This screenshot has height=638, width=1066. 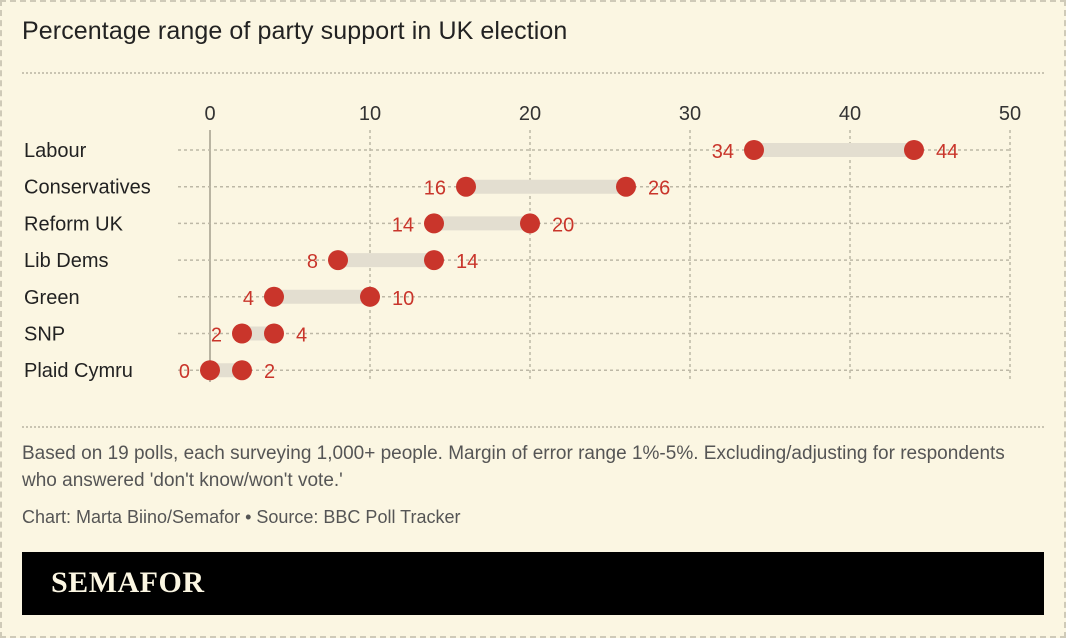 What do you see at coordinates (52, 298) in the screenshot?
I see `category-label: Green` at bounding box center [52, 298].